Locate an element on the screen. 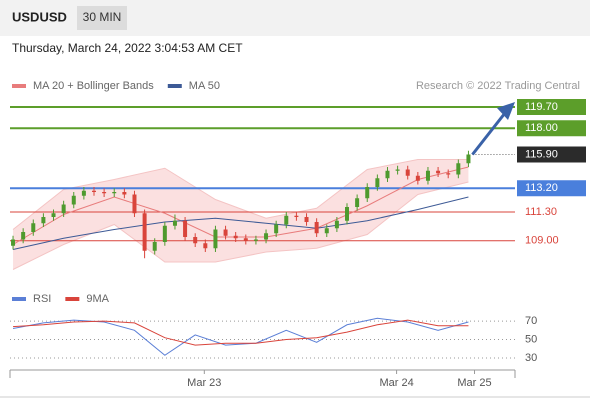 This screenshot has height=405, width=590. level-label: 113.20 is located at coordinates (541, 188).